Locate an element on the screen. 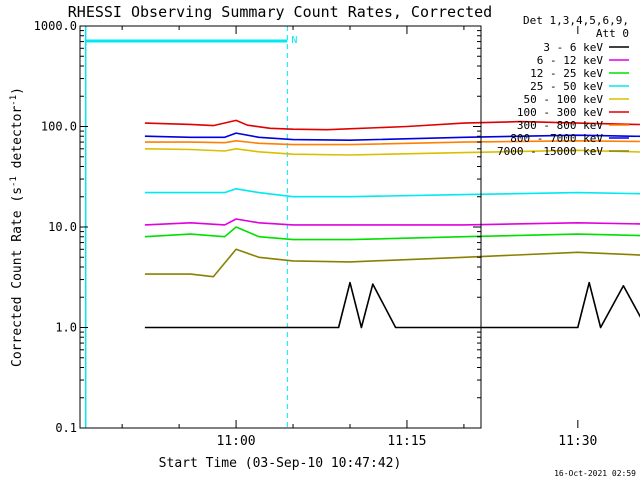  x-tick-label: 11:00 is located at coordinates (236, 441).